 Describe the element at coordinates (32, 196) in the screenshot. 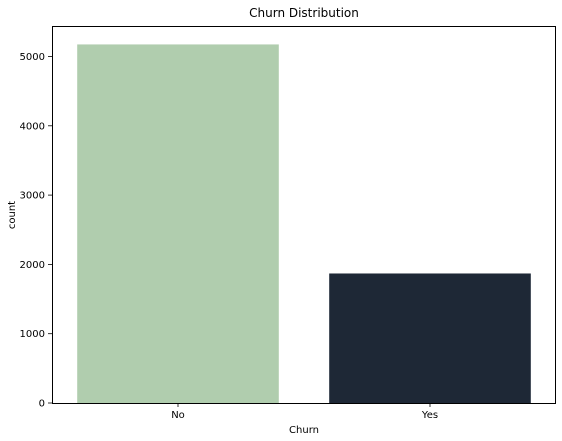

I see `y-tick-label: 3000` at that location.